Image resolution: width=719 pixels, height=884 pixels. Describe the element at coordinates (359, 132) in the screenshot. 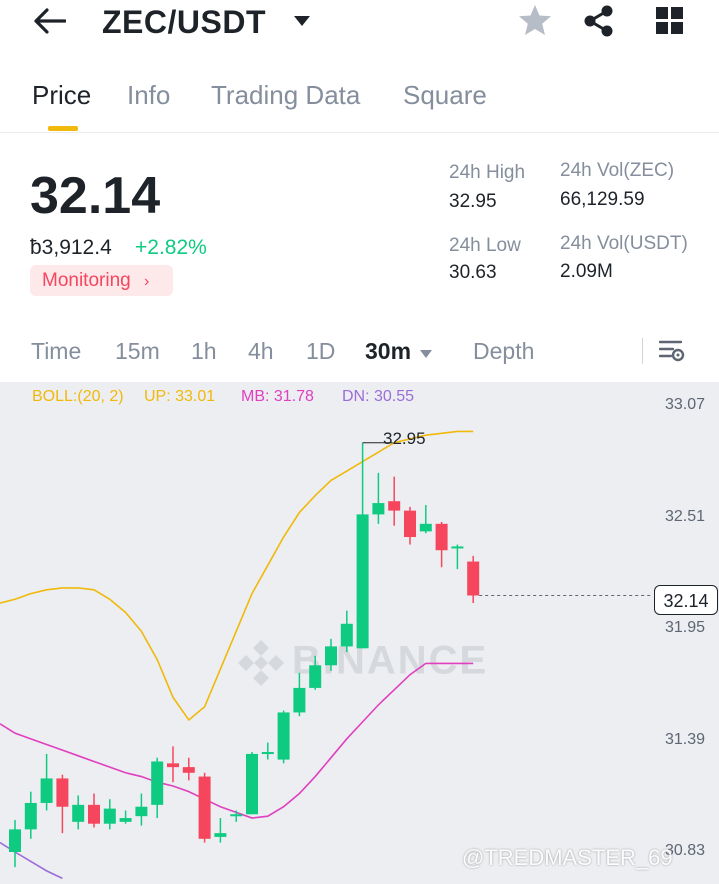

I see `tab-divider` at that location.